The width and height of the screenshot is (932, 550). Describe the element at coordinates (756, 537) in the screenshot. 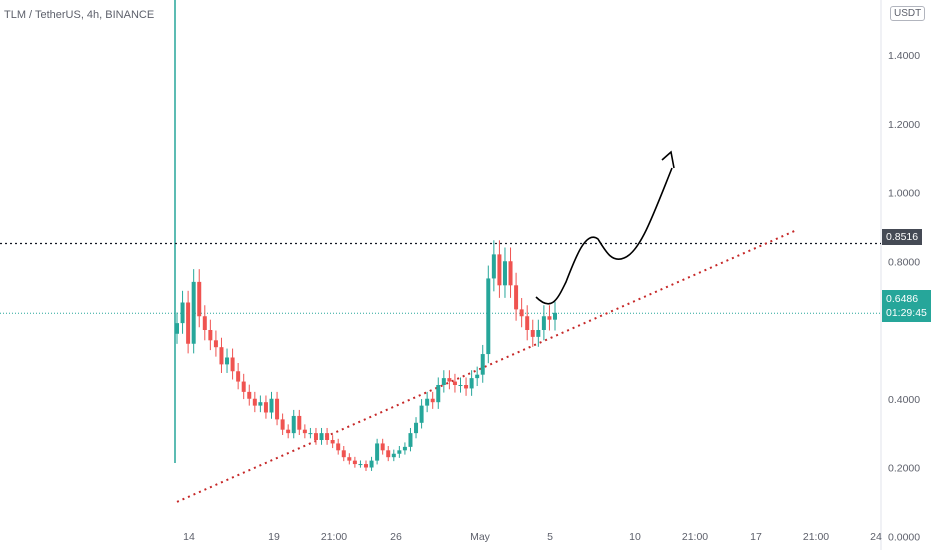

I see `x-tick-label: 17` at that location.